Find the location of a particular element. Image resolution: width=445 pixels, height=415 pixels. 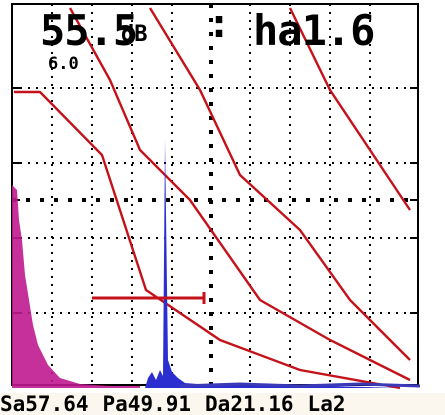

status-bar: Sa57.64 Pa49.91 Da21.16 La2 is located at coordinates (222, 404).